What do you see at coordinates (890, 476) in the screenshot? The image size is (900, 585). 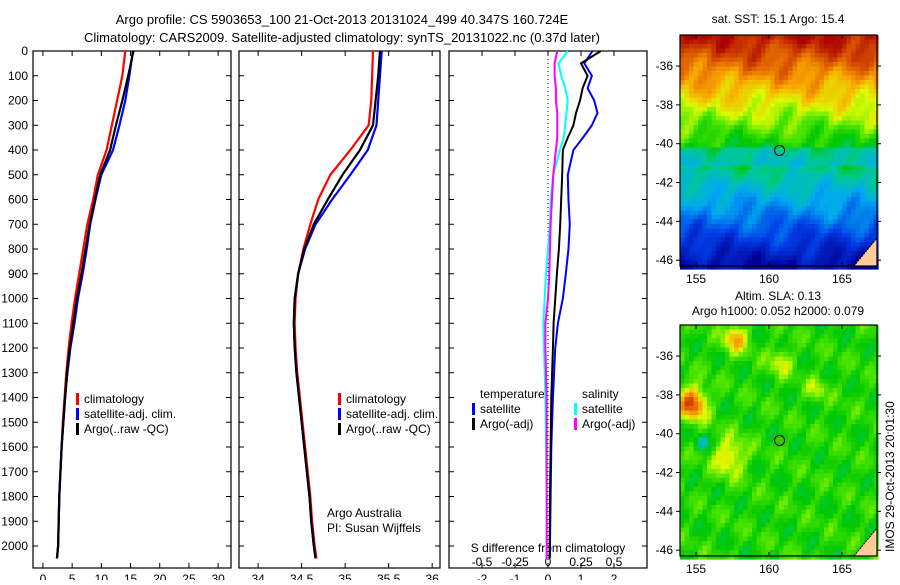 I see `imos-credit-timestamp: IMOS 29-Oct-2013 20:01:30` at bounding box center [890, 476].